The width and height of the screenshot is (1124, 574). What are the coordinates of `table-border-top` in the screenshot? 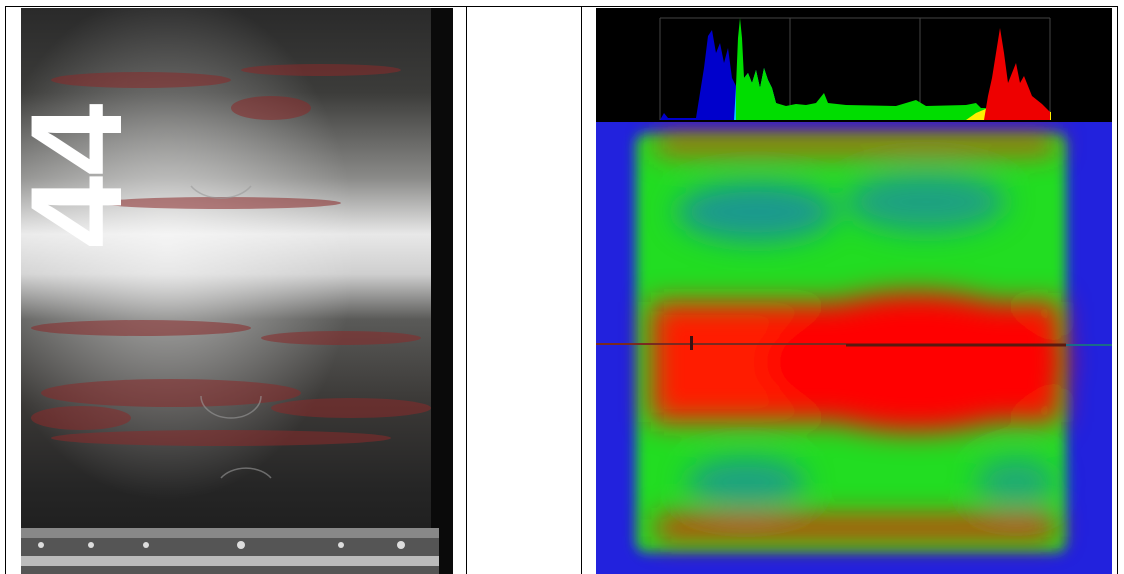 It's located at (561, 6).